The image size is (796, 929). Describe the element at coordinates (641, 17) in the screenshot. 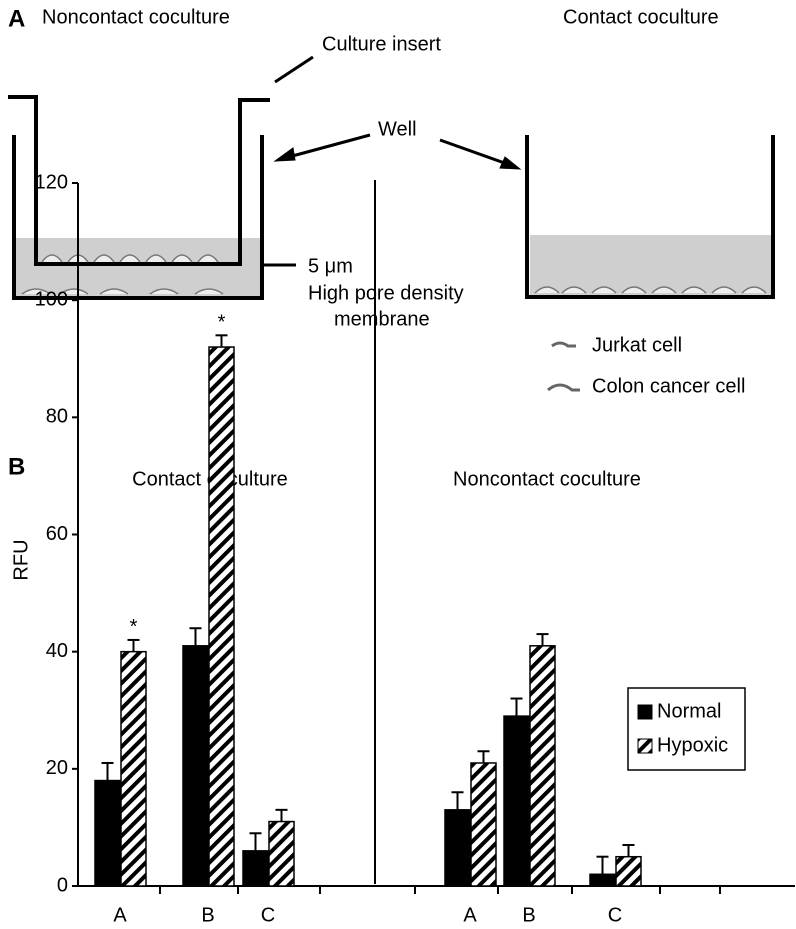

I see `diagram-title: Contact coculture` at that location.